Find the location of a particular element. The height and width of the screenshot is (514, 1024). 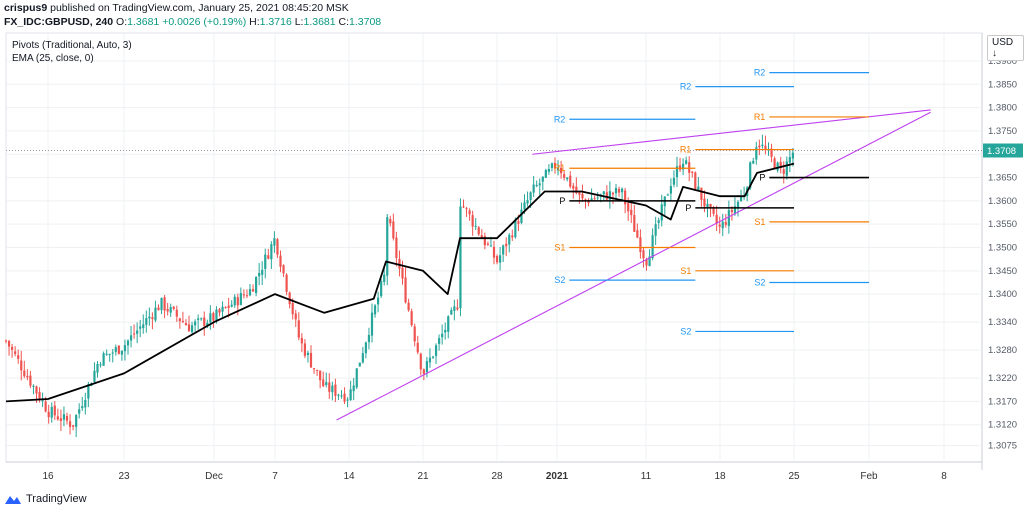

y-tick-label: 1.3170 is located at coordinates (1002, 401).